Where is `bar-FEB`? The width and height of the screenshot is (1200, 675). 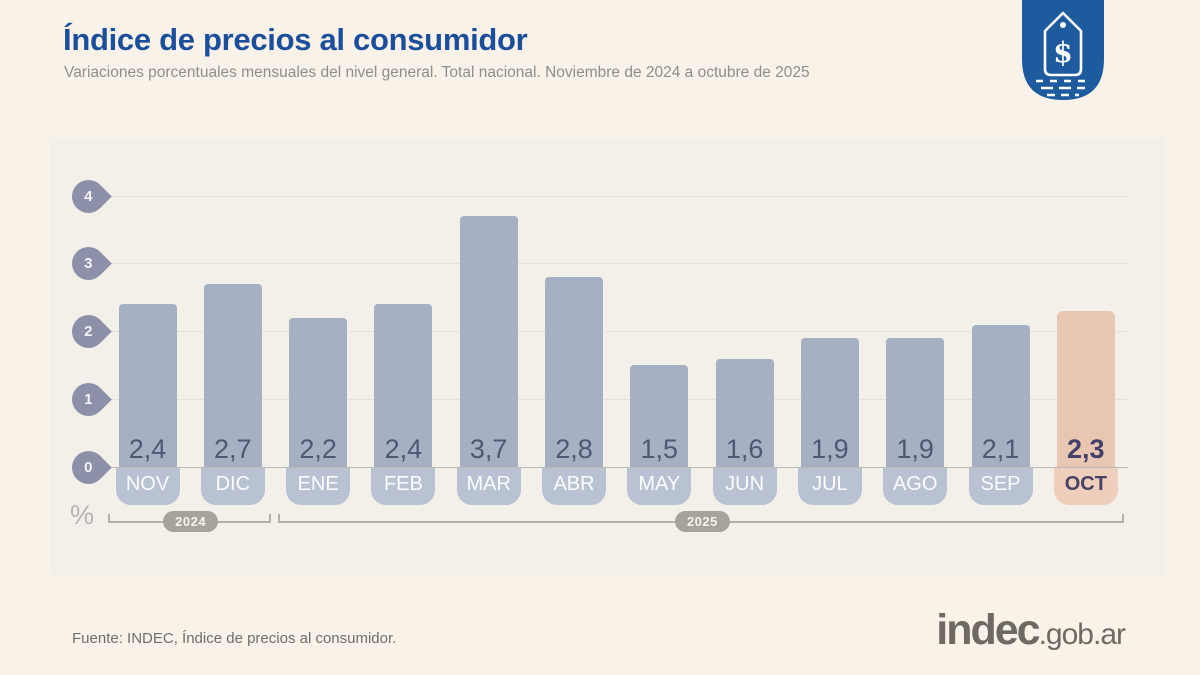
bar-FEB is located at coordinates (403, 385).